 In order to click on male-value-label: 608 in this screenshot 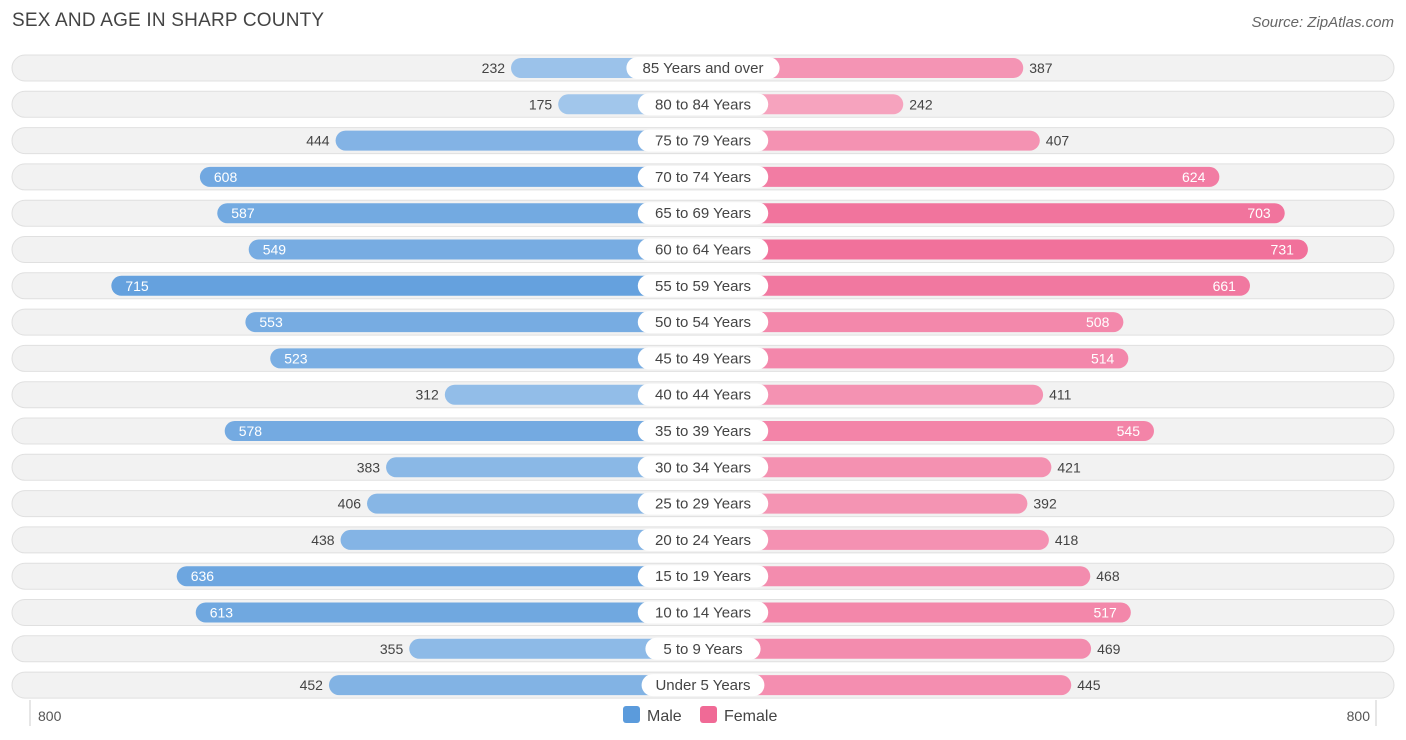, I will do `click(226, 177)`.